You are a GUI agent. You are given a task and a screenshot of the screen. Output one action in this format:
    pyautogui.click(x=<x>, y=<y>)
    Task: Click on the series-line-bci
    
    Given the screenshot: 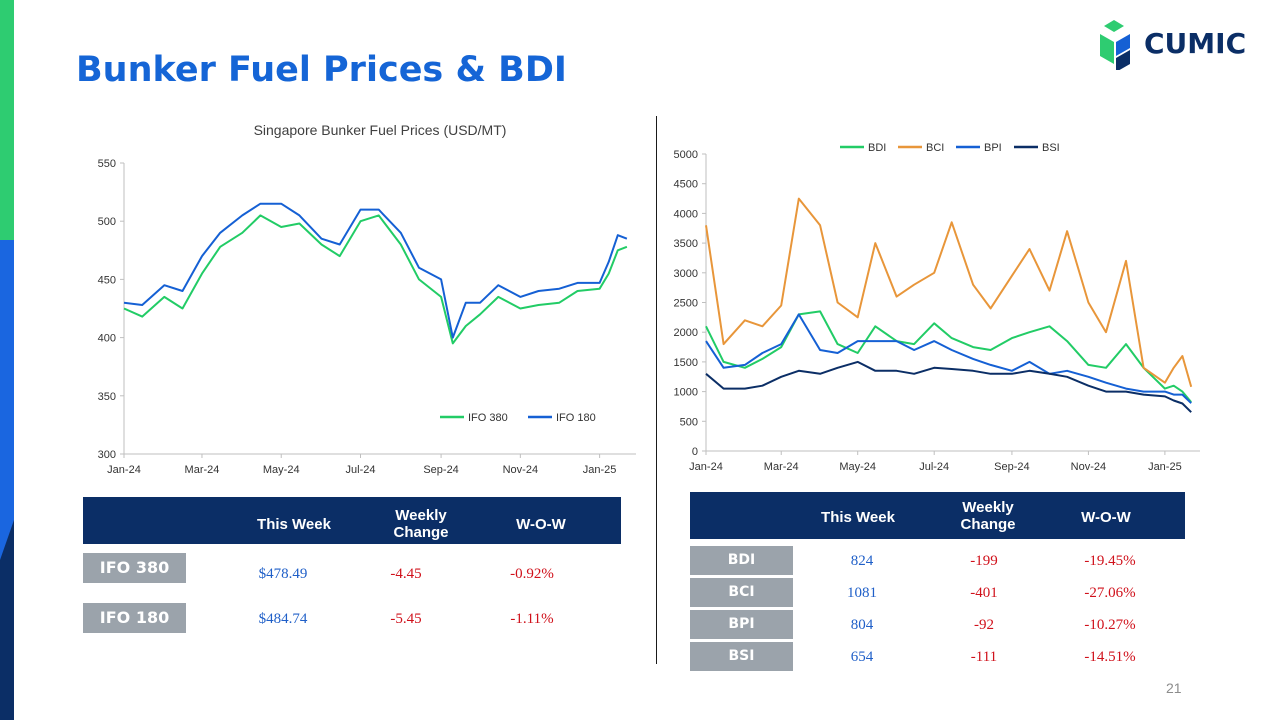 What is the action you would take?
    pyautogui.click(x=949, y=292)
    